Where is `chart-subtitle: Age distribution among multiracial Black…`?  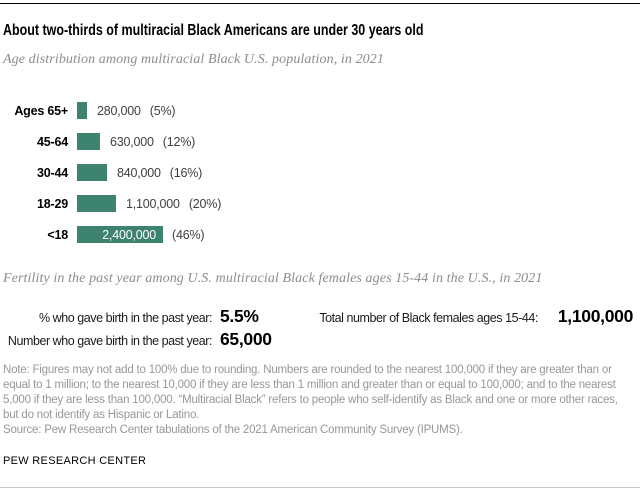
chart-subtitle: Age distribution among multiracial Black… is located at coordinates (193, 59).